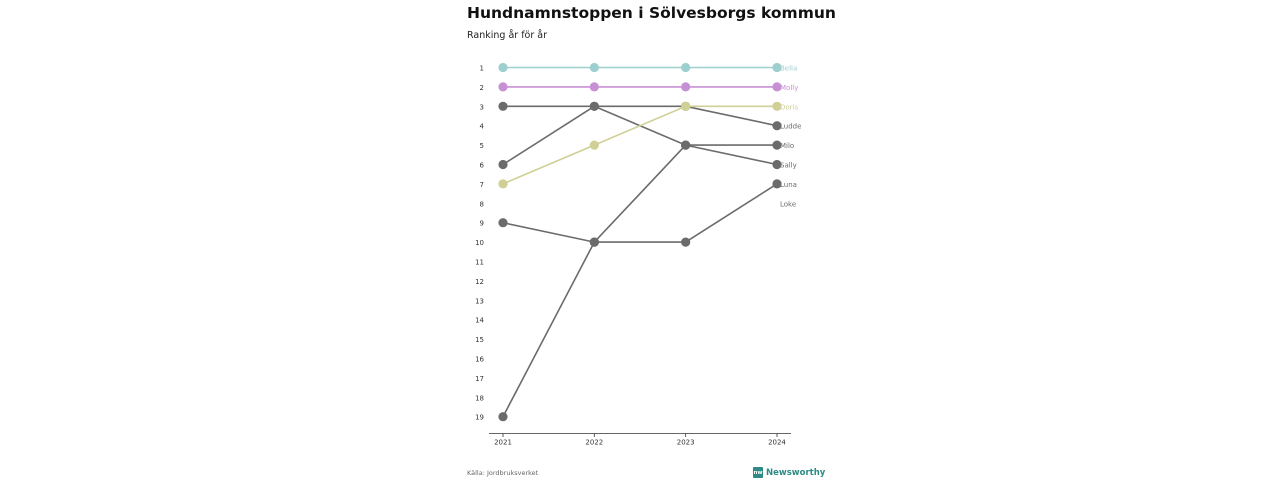 This screenshot has width=1280, height=480. What do you see at coordinates (482, 146) in the screenshot?
I see `y-tick-label: 5` at bounding box center [482, 146].